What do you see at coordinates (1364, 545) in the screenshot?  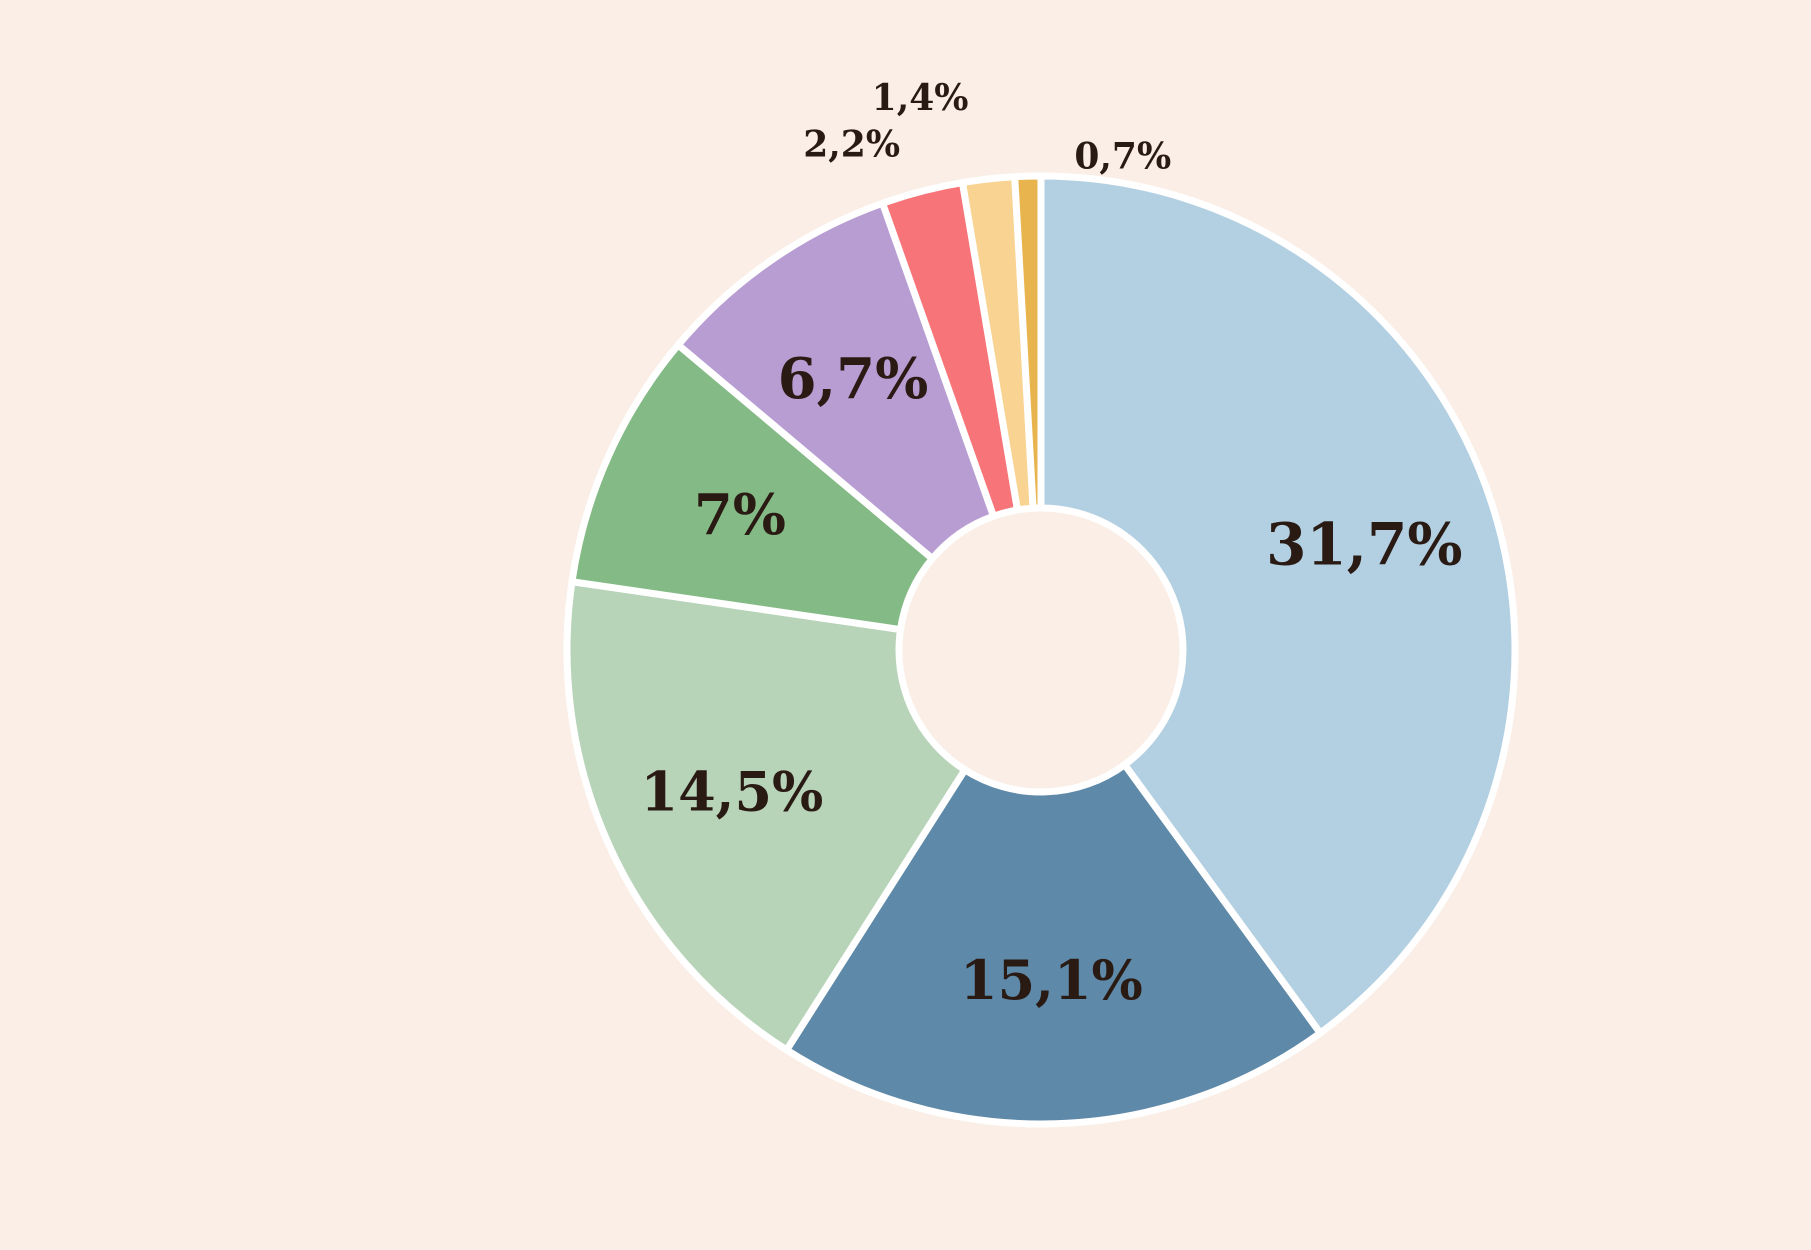 I see `slice-label-1: 31,7%` at bounding box center [1364, 545].